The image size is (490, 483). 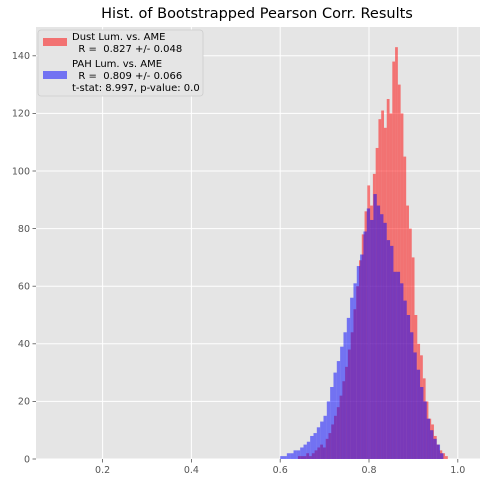 What do you see at coordinates (24, 344) in the screenshot?
I see `y-tick-label: 40` at bounding box center [24, 344].